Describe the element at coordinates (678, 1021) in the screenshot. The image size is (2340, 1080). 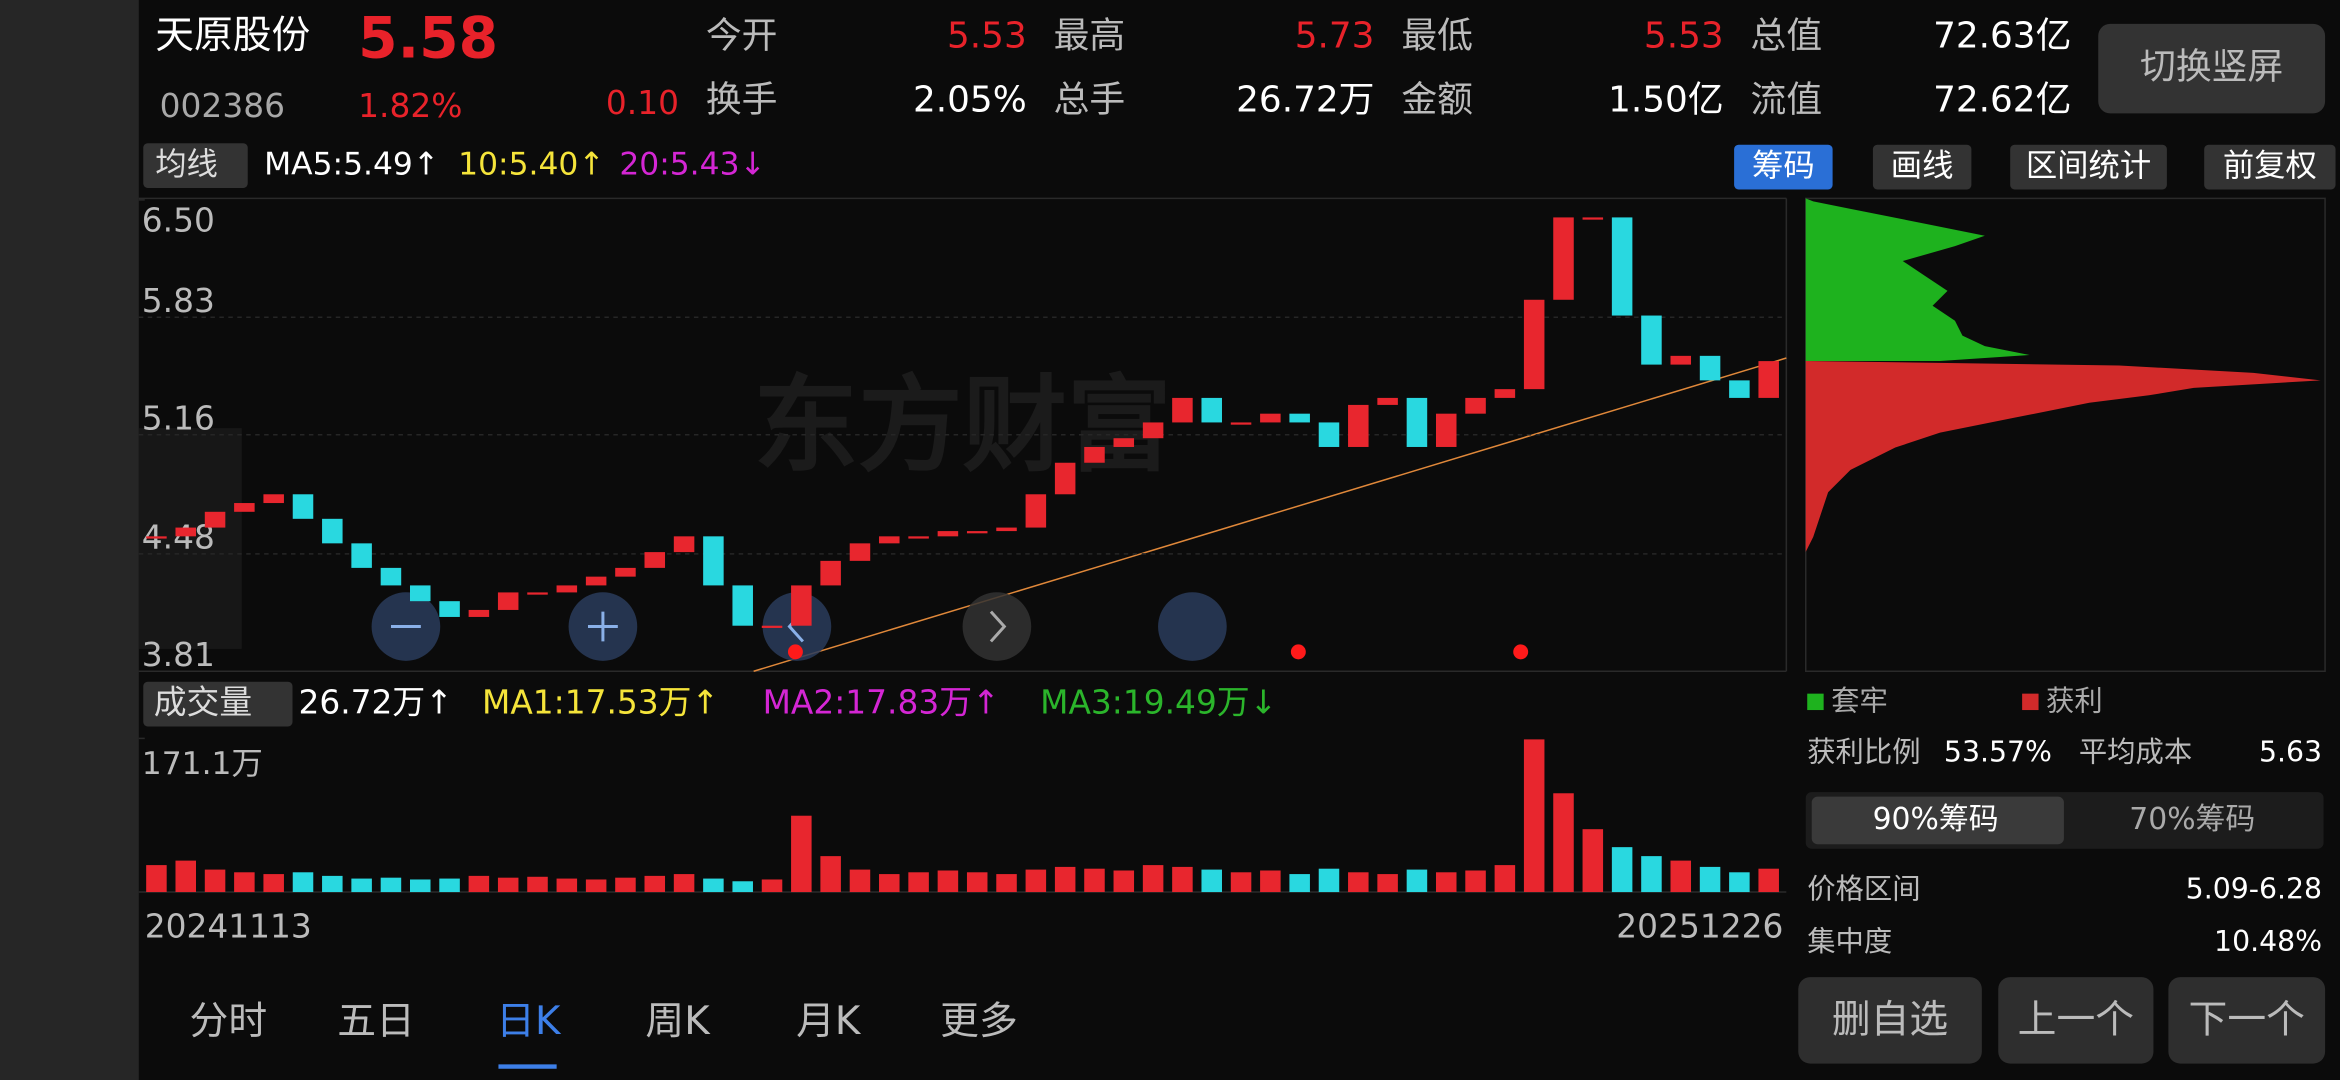
I see `tab: 周K` at that location.